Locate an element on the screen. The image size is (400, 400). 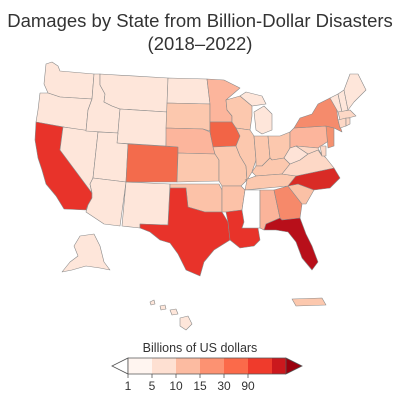
state-FL is located at coordinates (291, 244).